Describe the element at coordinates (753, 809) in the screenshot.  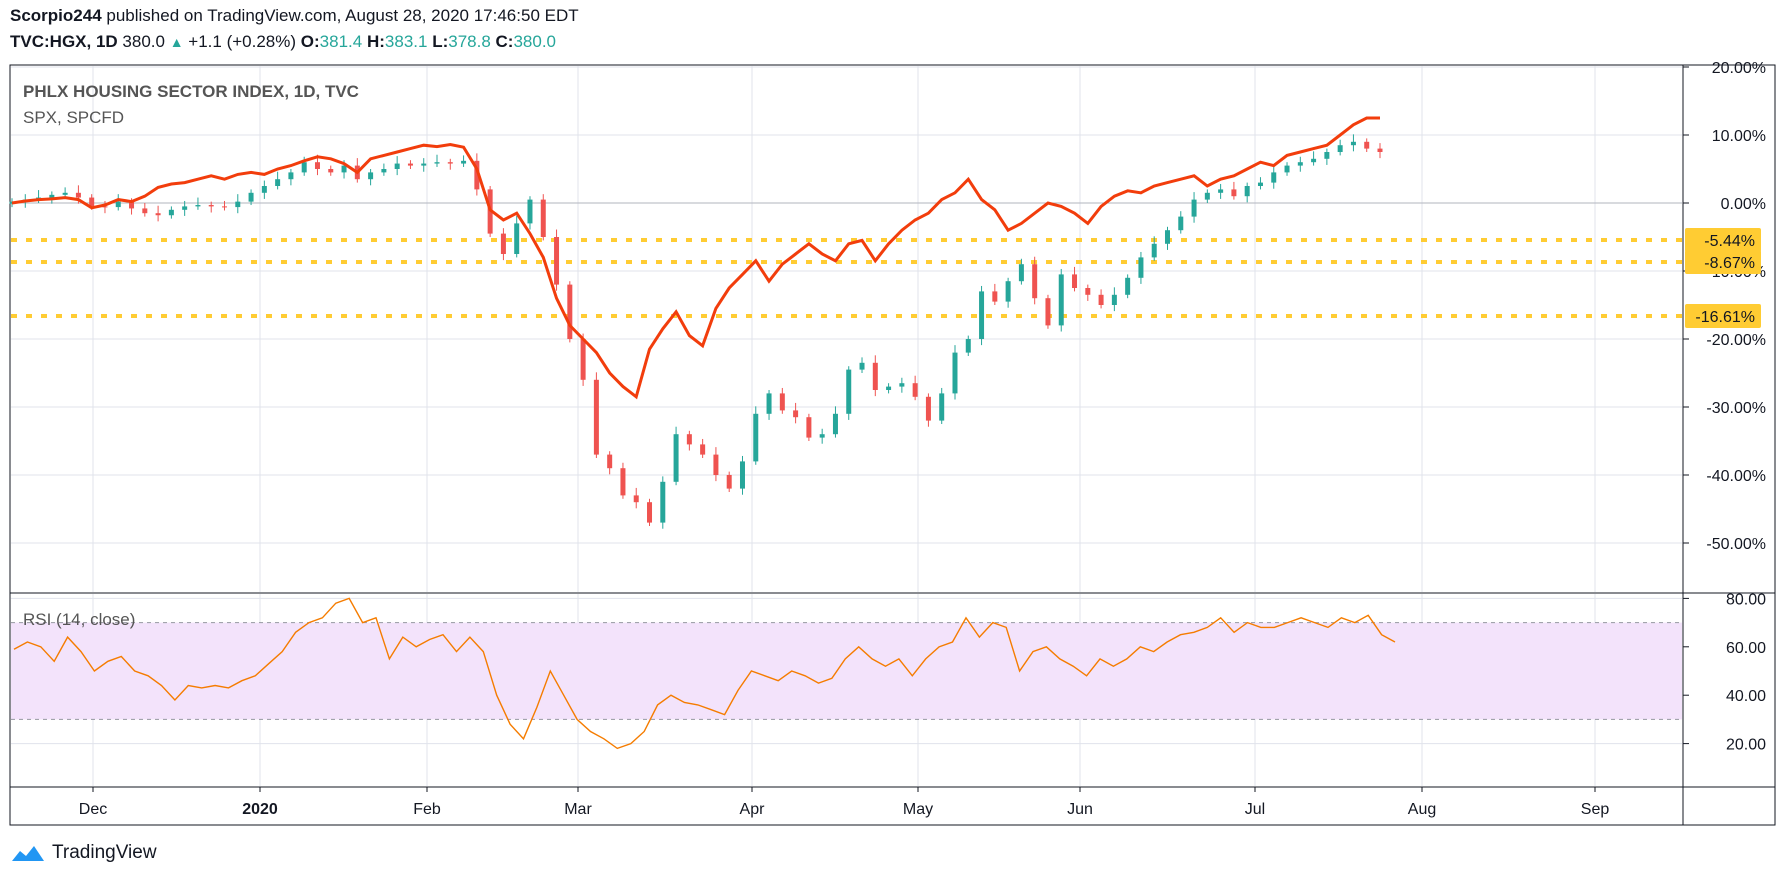
I see `time-tick-label: Apr` at that location.